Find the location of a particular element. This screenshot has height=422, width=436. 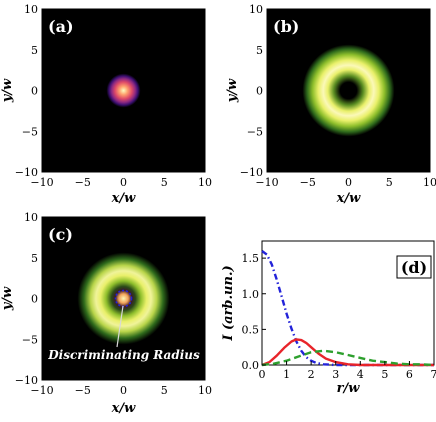

panel-label: (c) is located at coordinates (60, 234).